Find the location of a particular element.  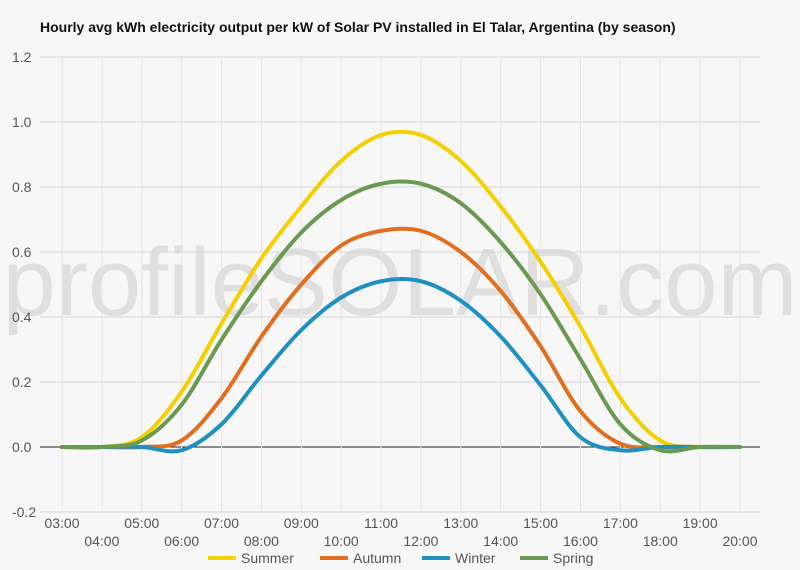

x-tick-label: 08:00 is located at coordinates (261, 541).